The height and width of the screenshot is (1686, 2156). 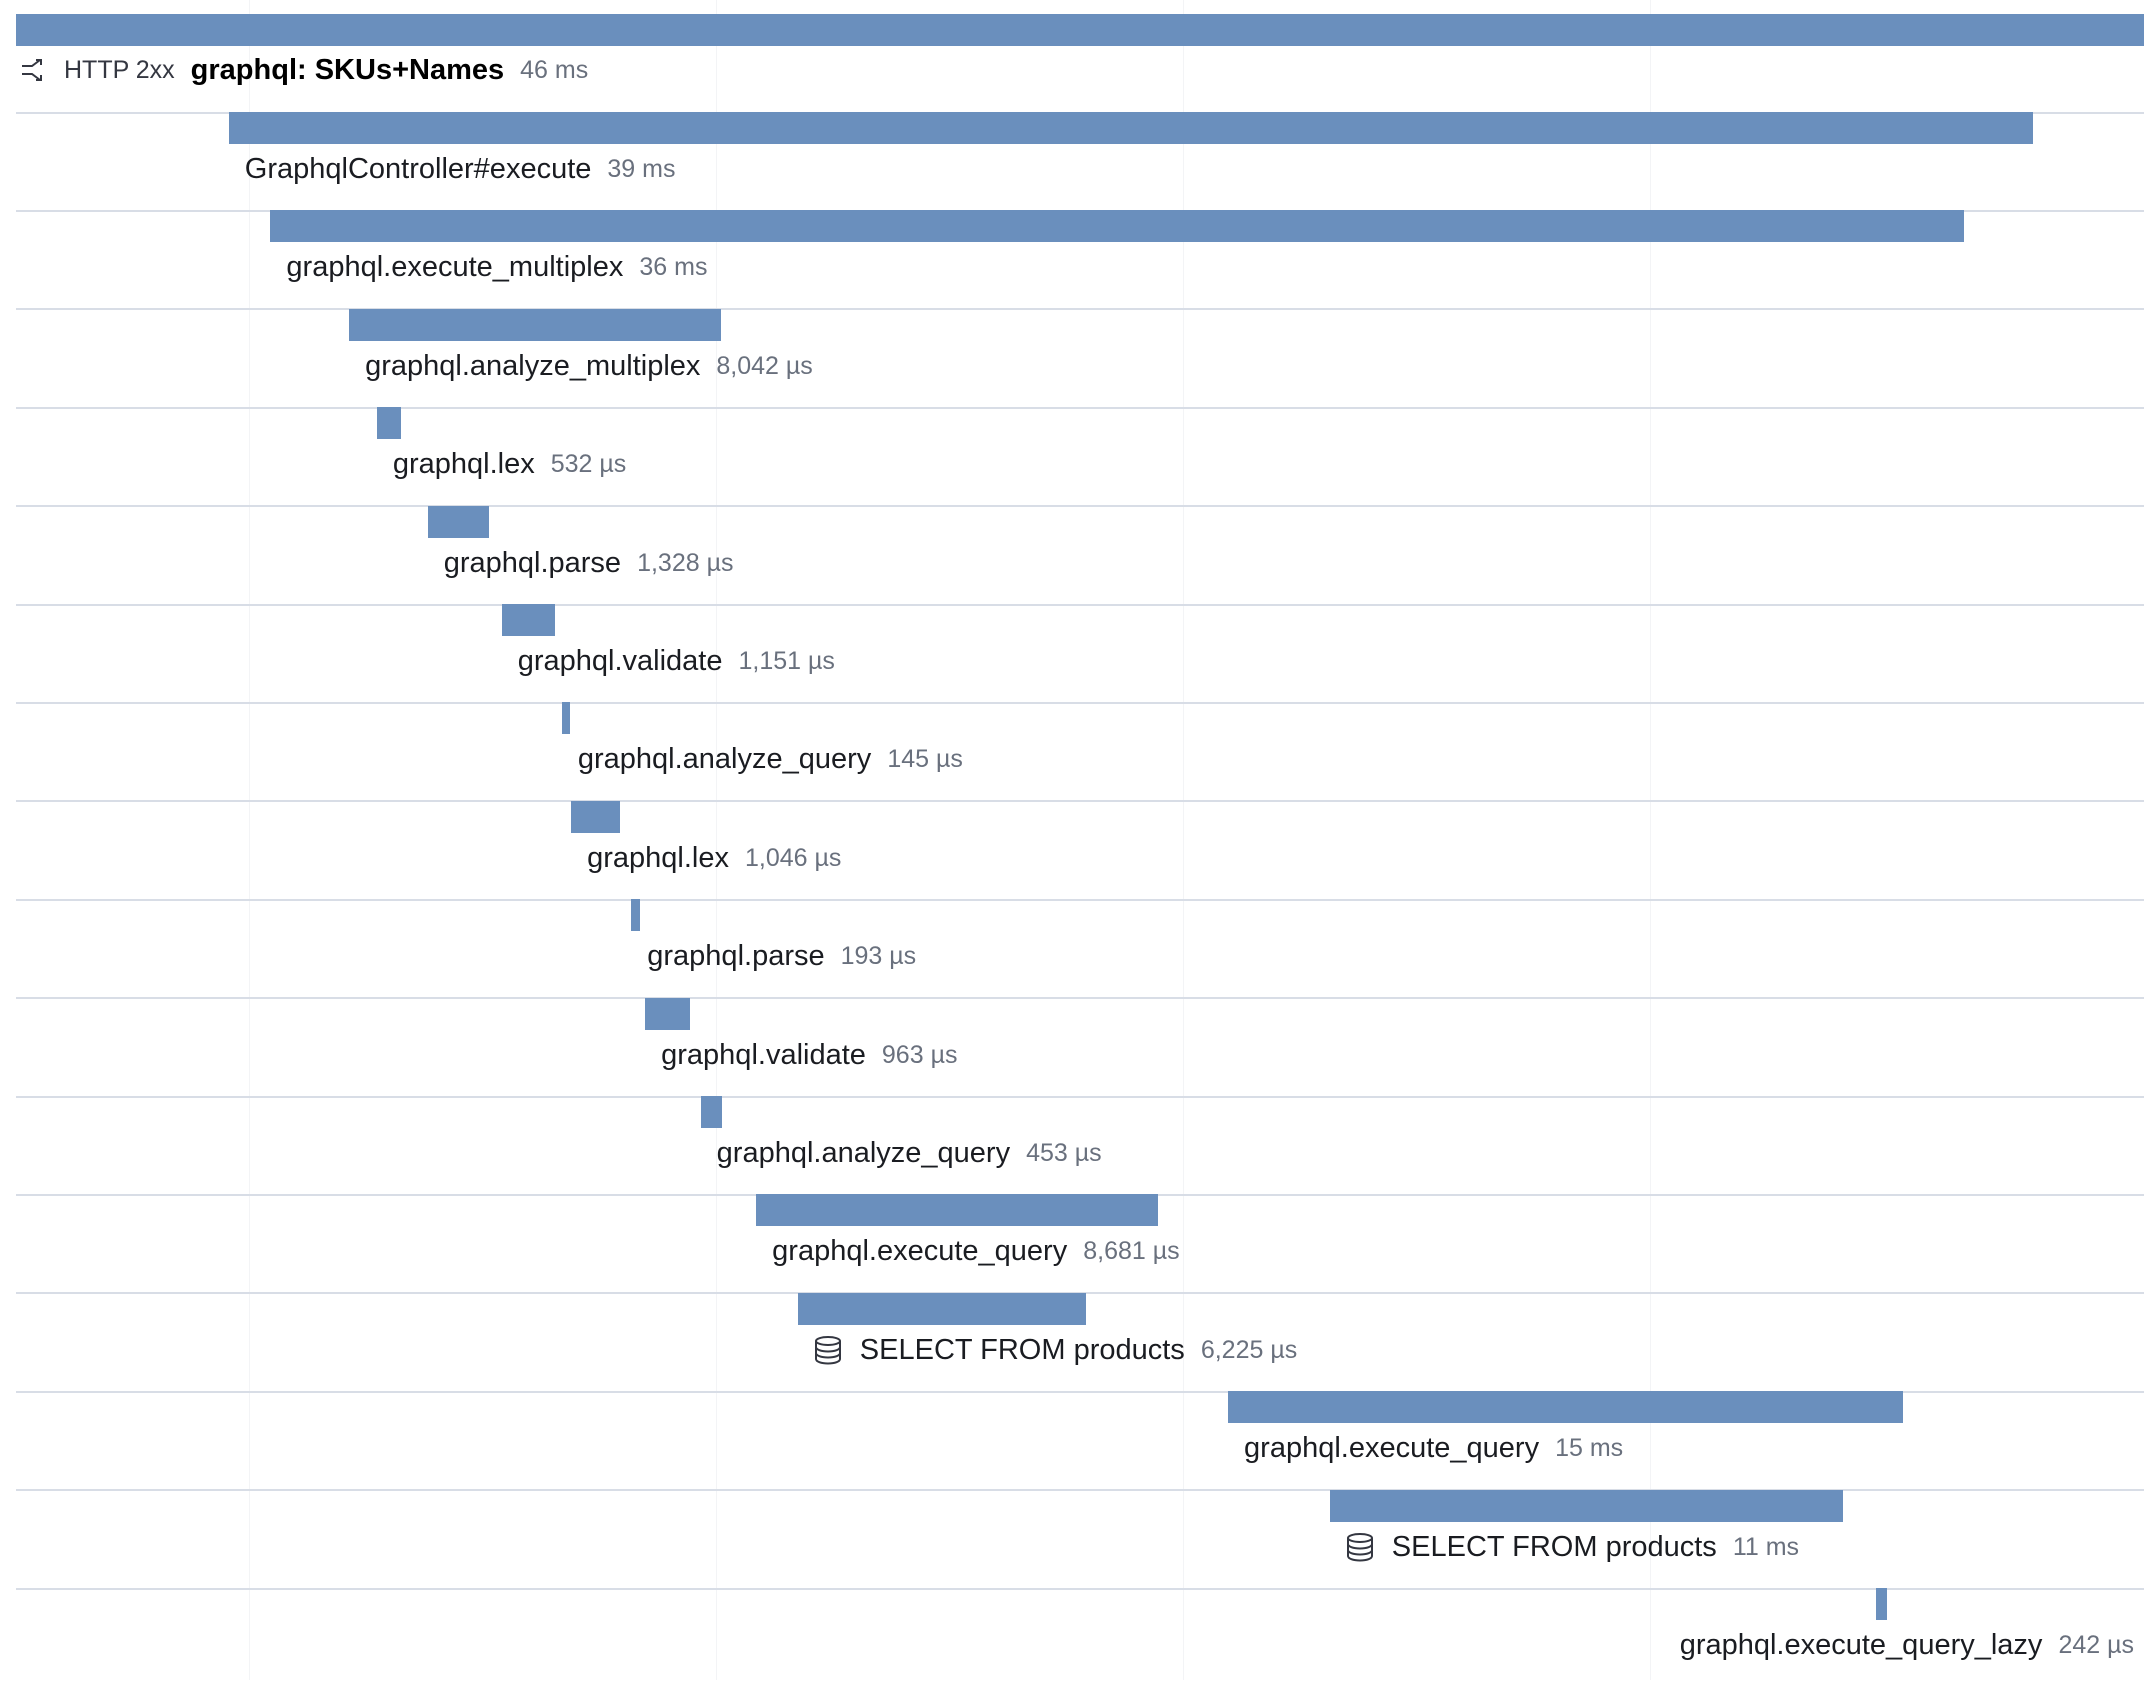 What do you see at coordinates (2096, 1645) in the screenshot?
I see `span-duration: 242 µs` at bounding box center [2096, 1645].